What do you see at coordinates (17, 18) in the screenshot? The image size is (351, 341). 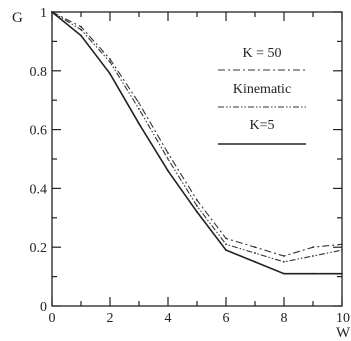 I see `y-axis-label: G` at bounding box center [17, 18].